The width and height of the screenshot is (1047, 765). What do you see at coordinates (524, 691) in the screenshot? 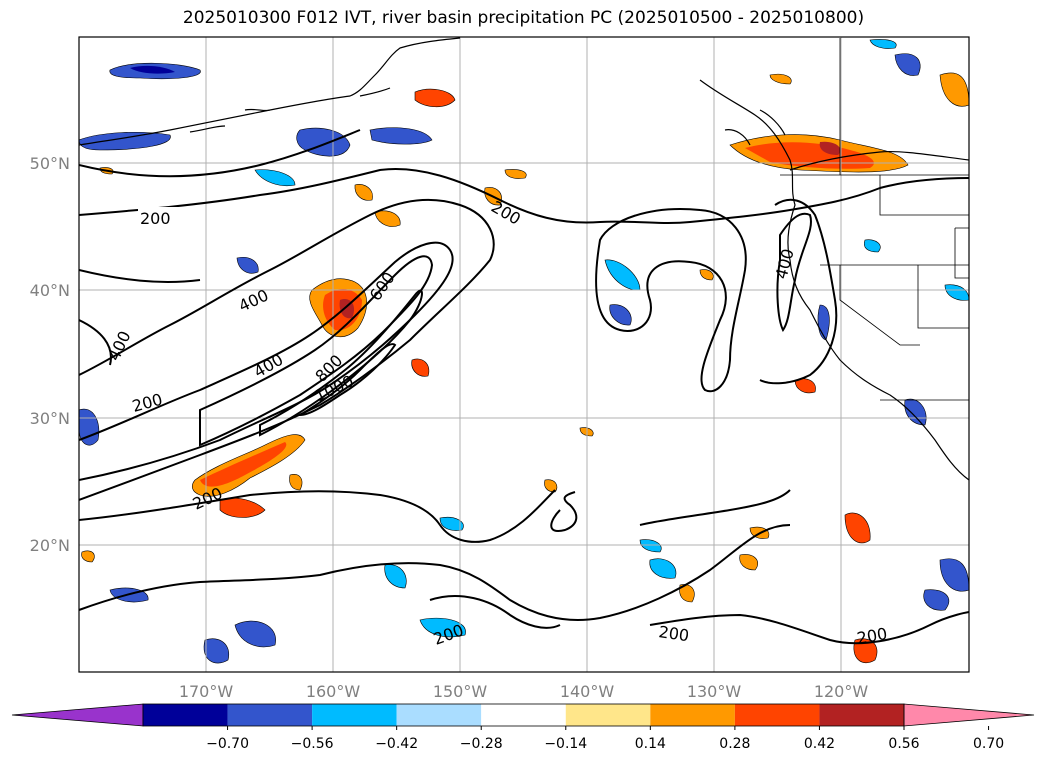
I see `lon-axis: 170°W 160°W 150°W 140°W 130°W 120°W` at bounding box center [524, 691].